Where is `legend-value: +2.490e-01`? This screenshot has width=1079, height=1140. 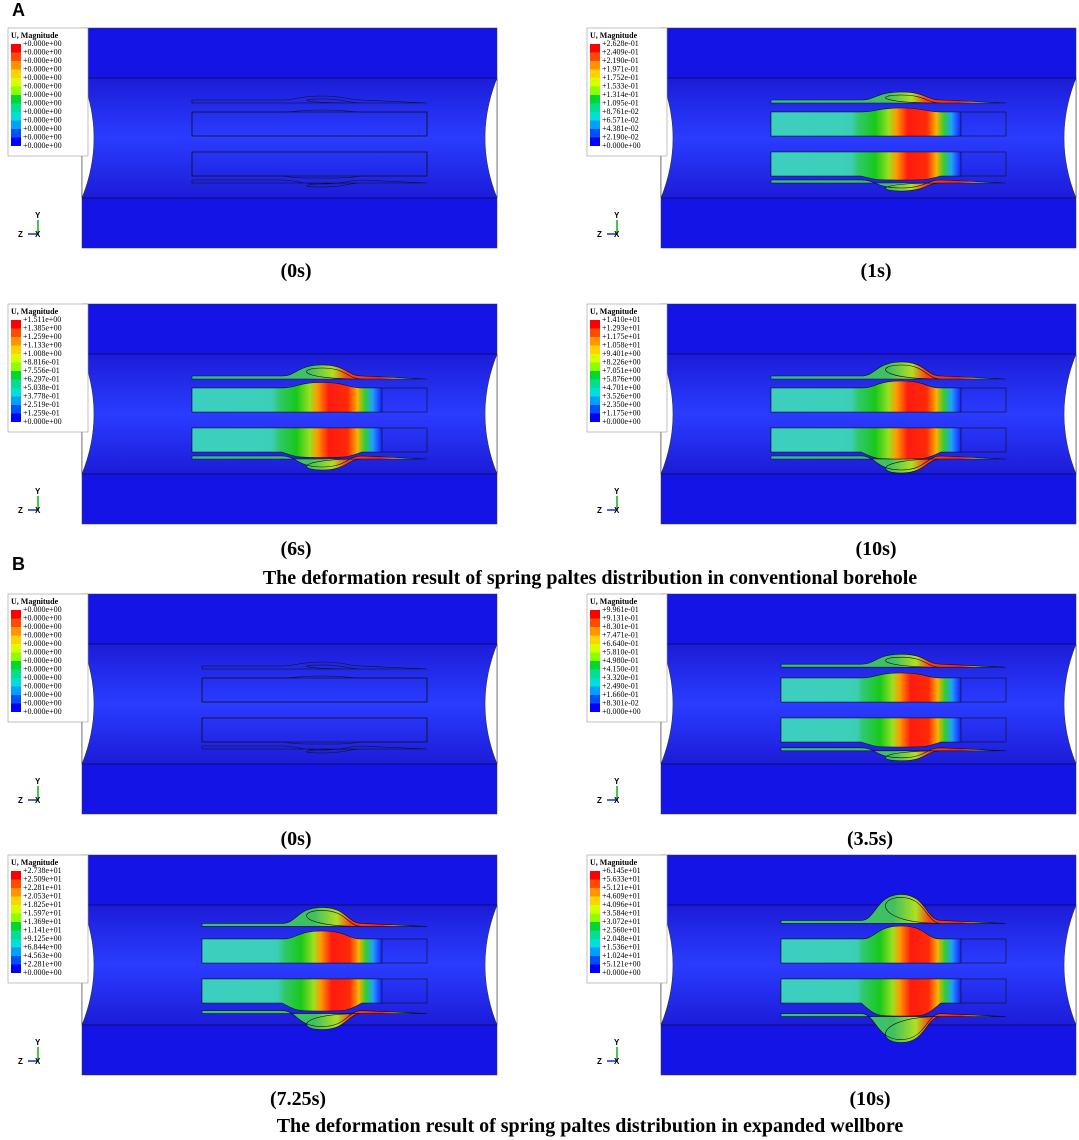 legend-value: +2.490e-01 is located at coordinates (620, 686).